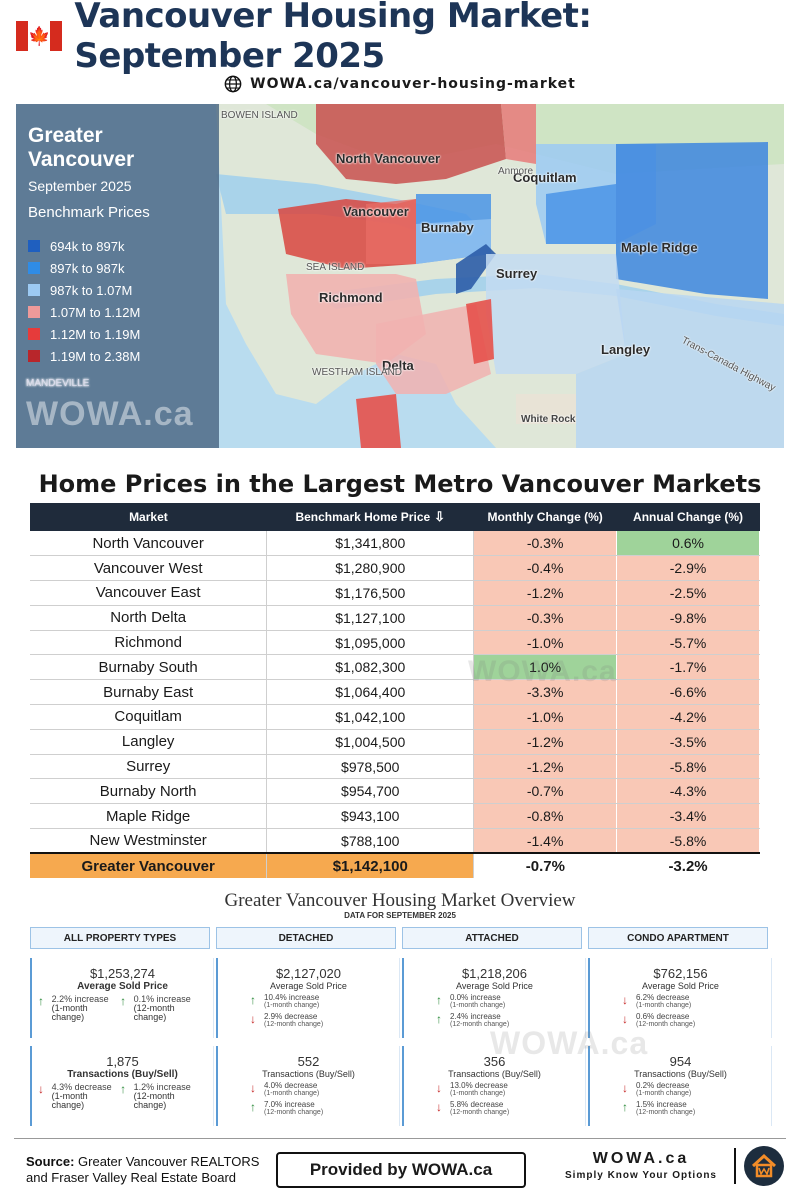 The image size is (800, 1200). What do you see at coordinates (306, 938) in the screenshot?
I see `category-tab: DETACHED` at bounding box center [306, 938].